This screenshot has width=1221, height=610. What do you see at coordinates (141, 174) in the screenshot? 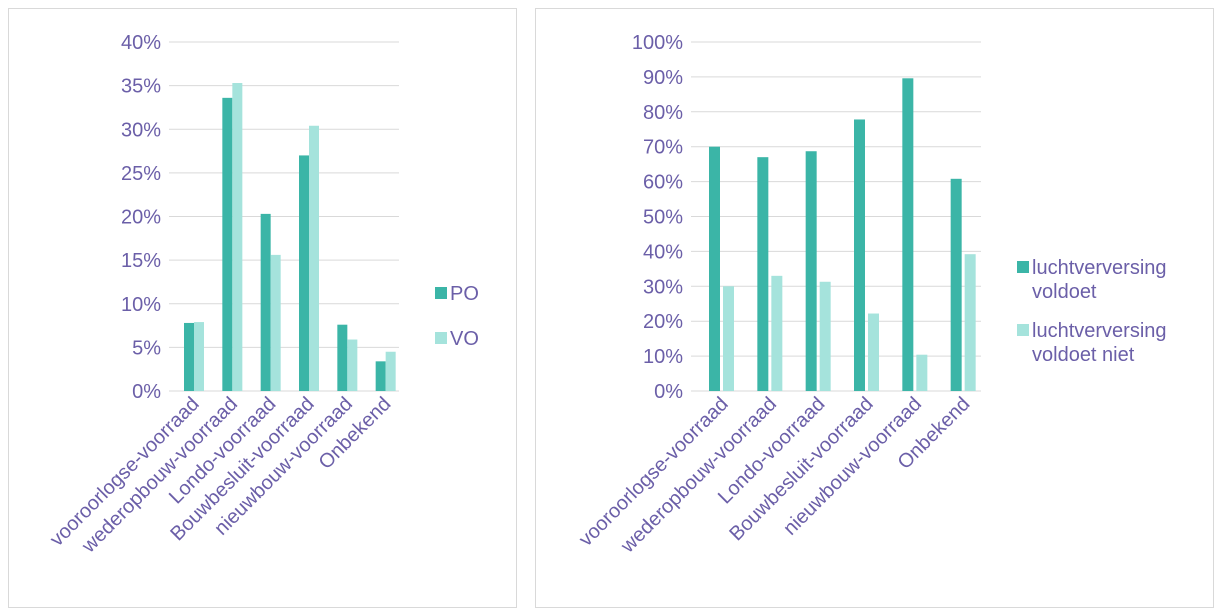
I see `y-tick-label: 25%` at bounding box center [141, 174].